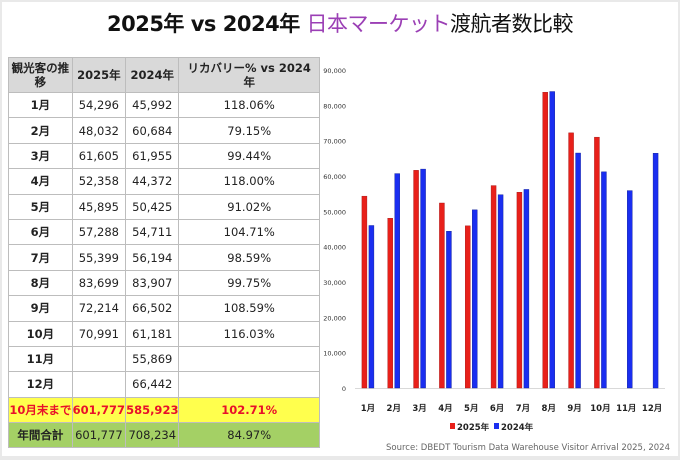 This screenshot has width=680, height=460. I want to click on table-row: 5月 45,895 50,425 91.02%, so click(164, 206).